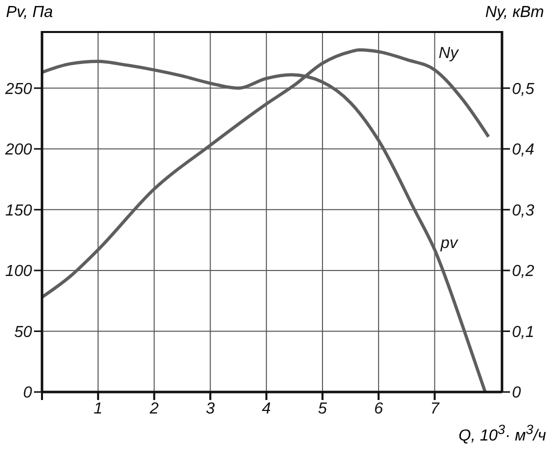  Describe the element at coordinates (523, 211) in the screenshot. I see `y2-tick-label: 0,3` at that location.